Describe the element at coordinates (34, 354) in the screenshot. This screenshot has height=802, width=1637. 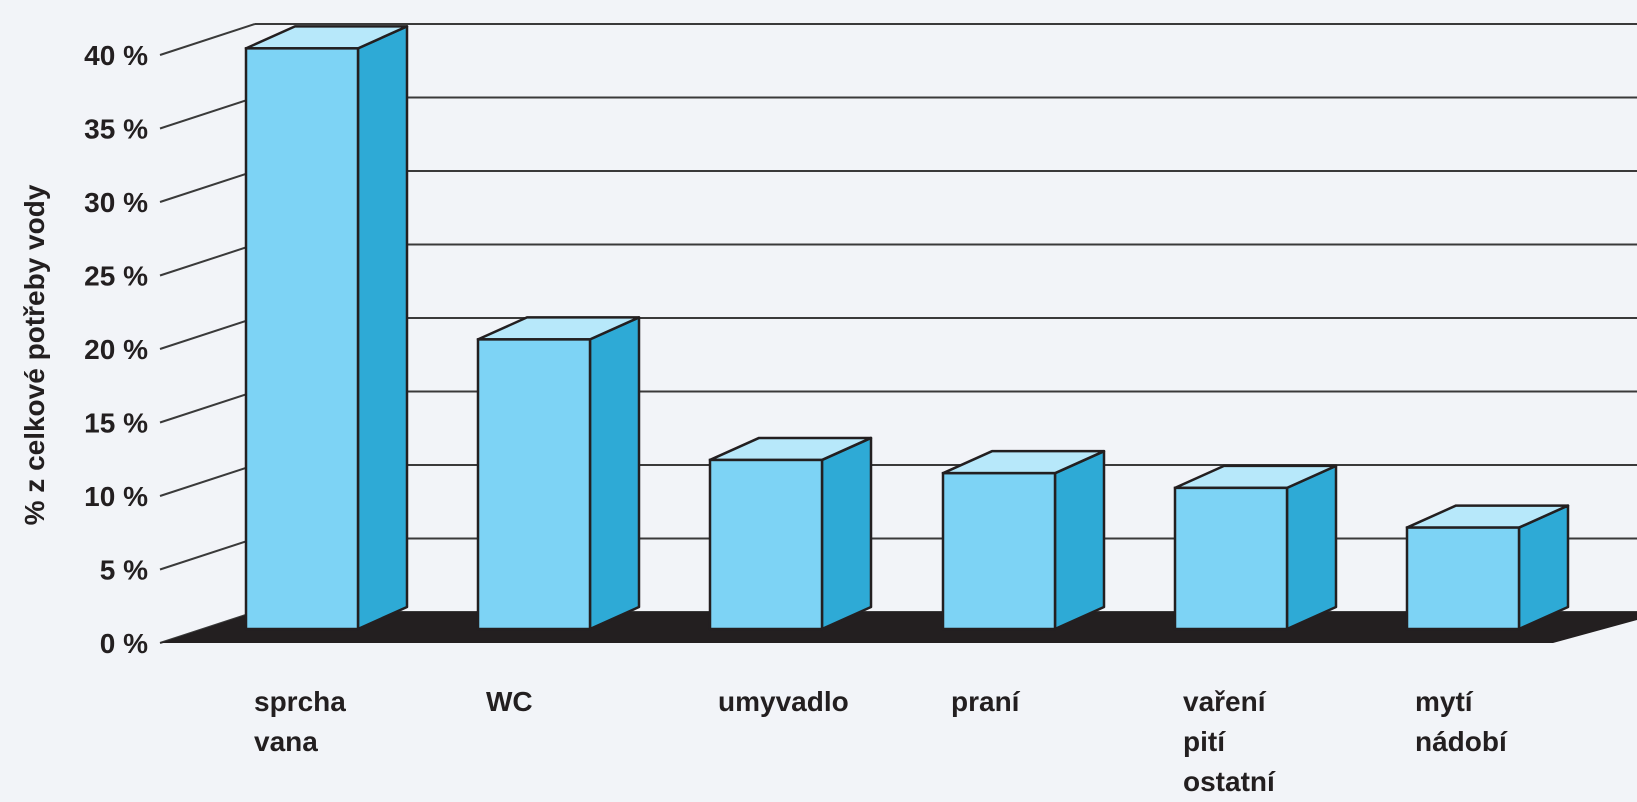
I see `y-axis-label: % z celkové potřeby vody` at that location.